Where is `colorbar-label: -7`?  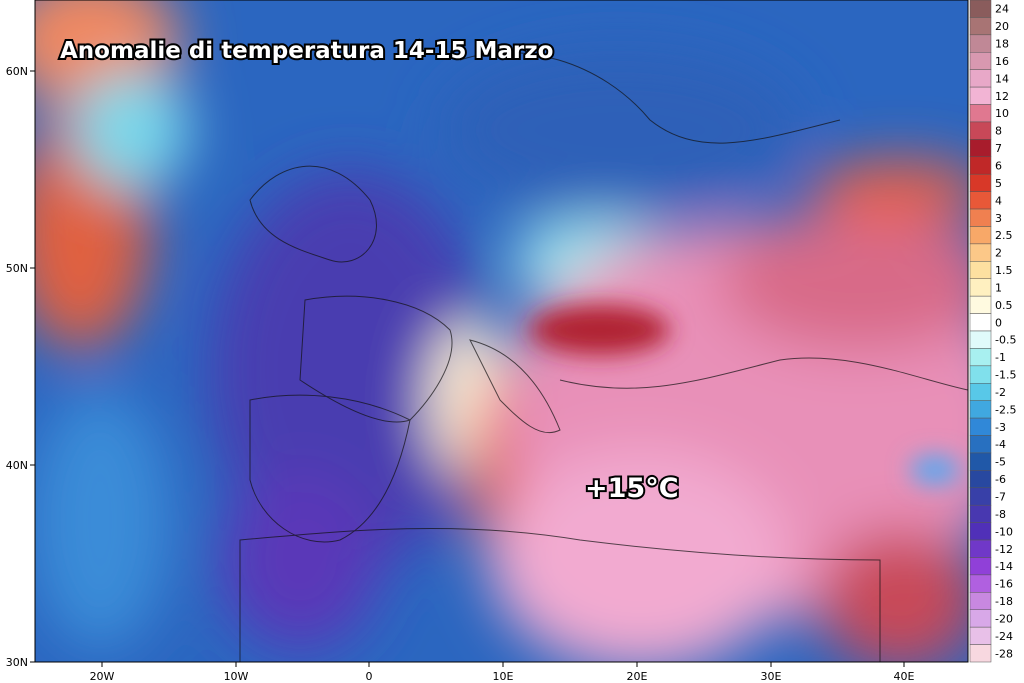
colorbar-label: -7 is located at coordinates (1000, 497).